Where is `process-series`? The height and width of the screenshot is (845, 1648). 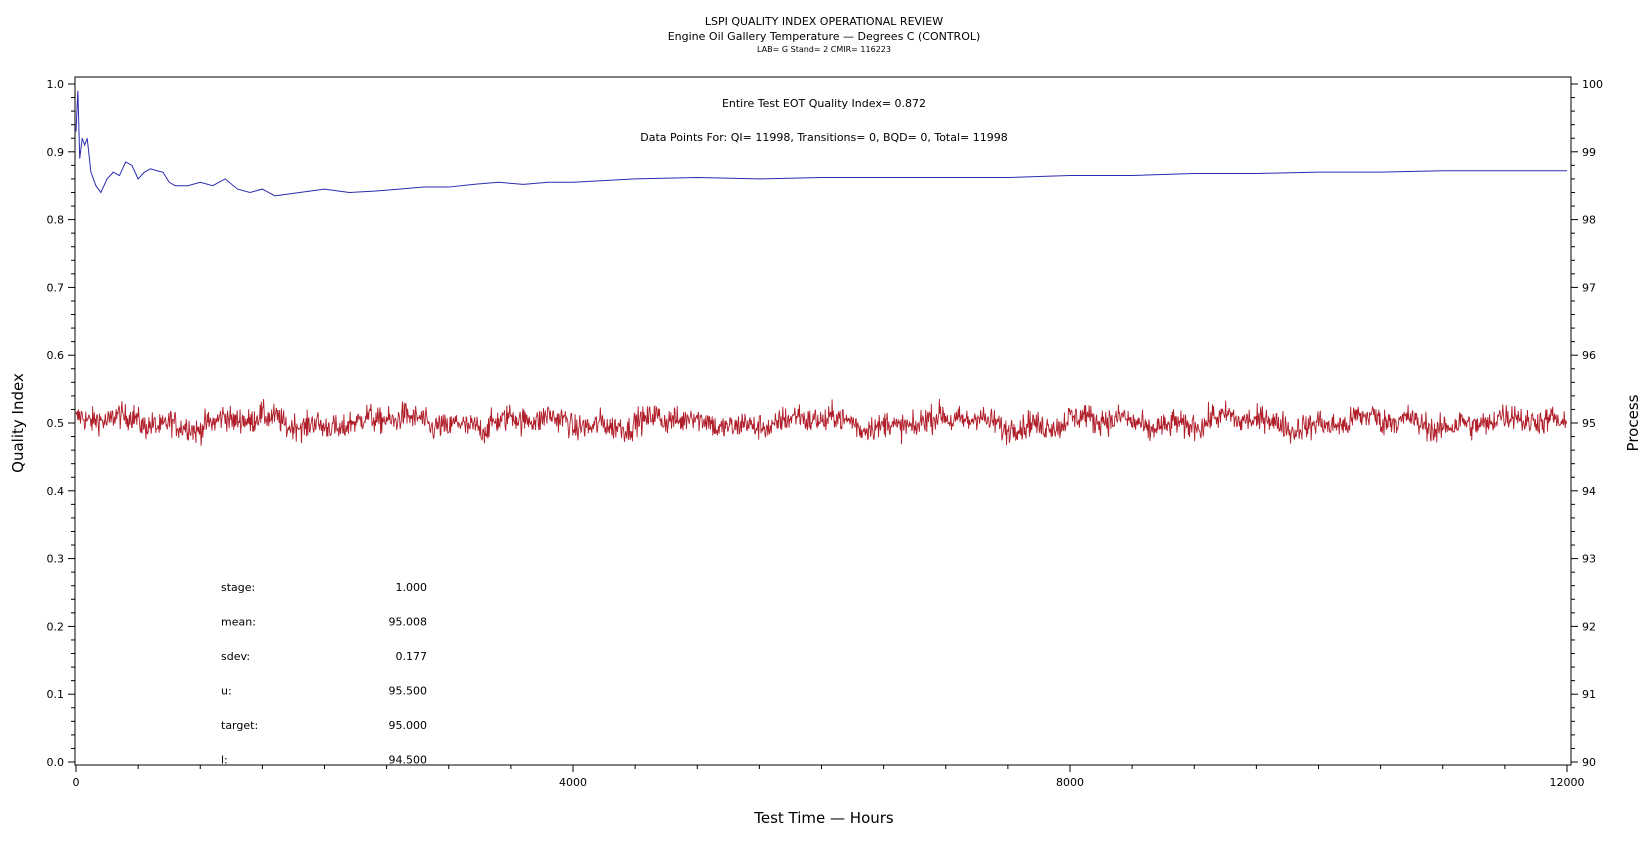 process-series is located at coordinates (821, 422).